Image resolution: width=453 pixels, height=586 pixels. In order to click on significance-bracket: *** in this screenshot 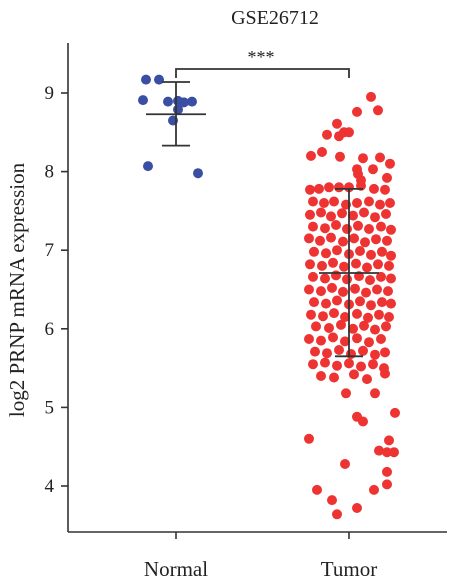, I will do `click(262, 62)`.